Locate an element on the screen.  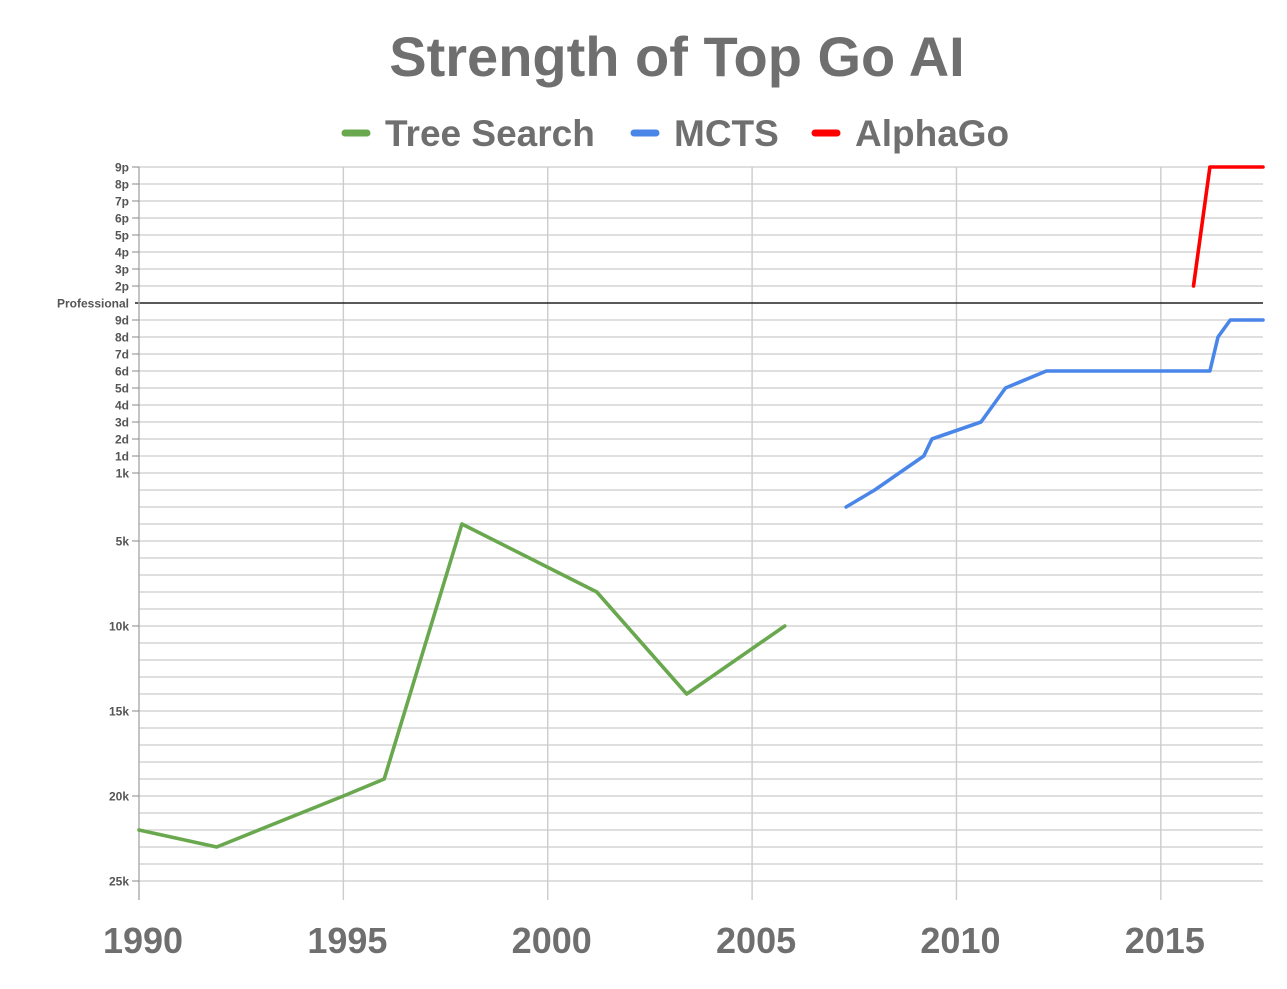
y-tick-label-10k: 10k is located at coordinates (119, 627).